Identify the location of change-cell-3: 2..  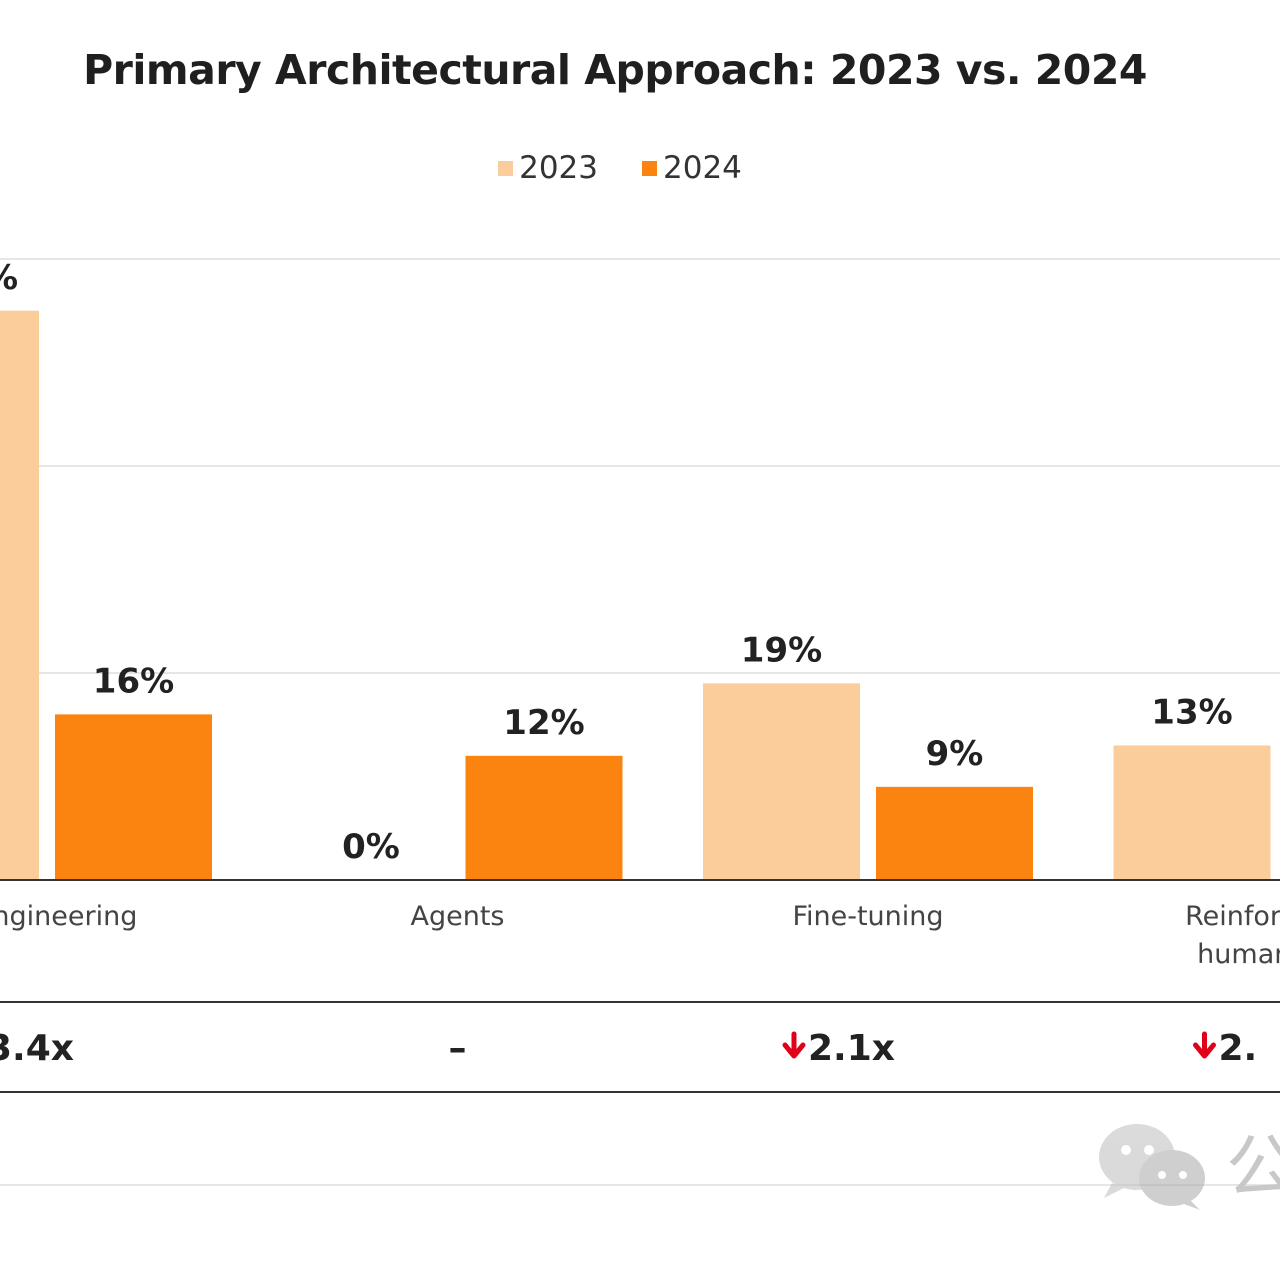
(1225, 1048).